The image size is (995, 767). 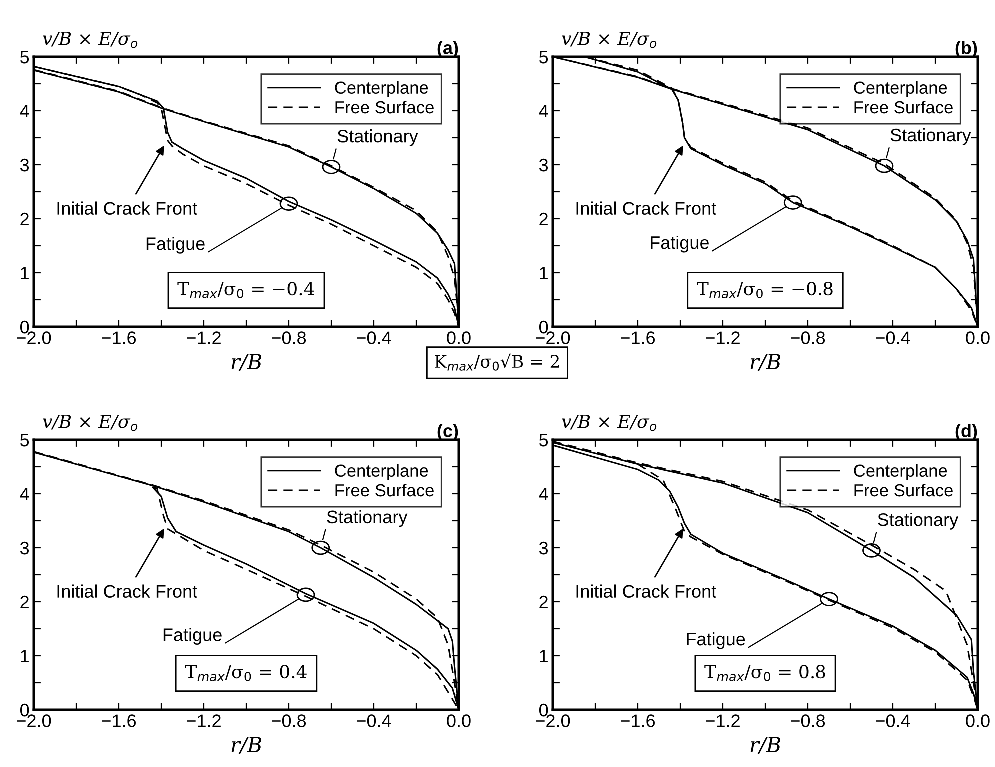 What do you see at coordinates (765, 290) in the screenshot?
I see `annotation: T$_{max}$/σ$_{0}$ = −0.8` at bounding box center [765, 290].